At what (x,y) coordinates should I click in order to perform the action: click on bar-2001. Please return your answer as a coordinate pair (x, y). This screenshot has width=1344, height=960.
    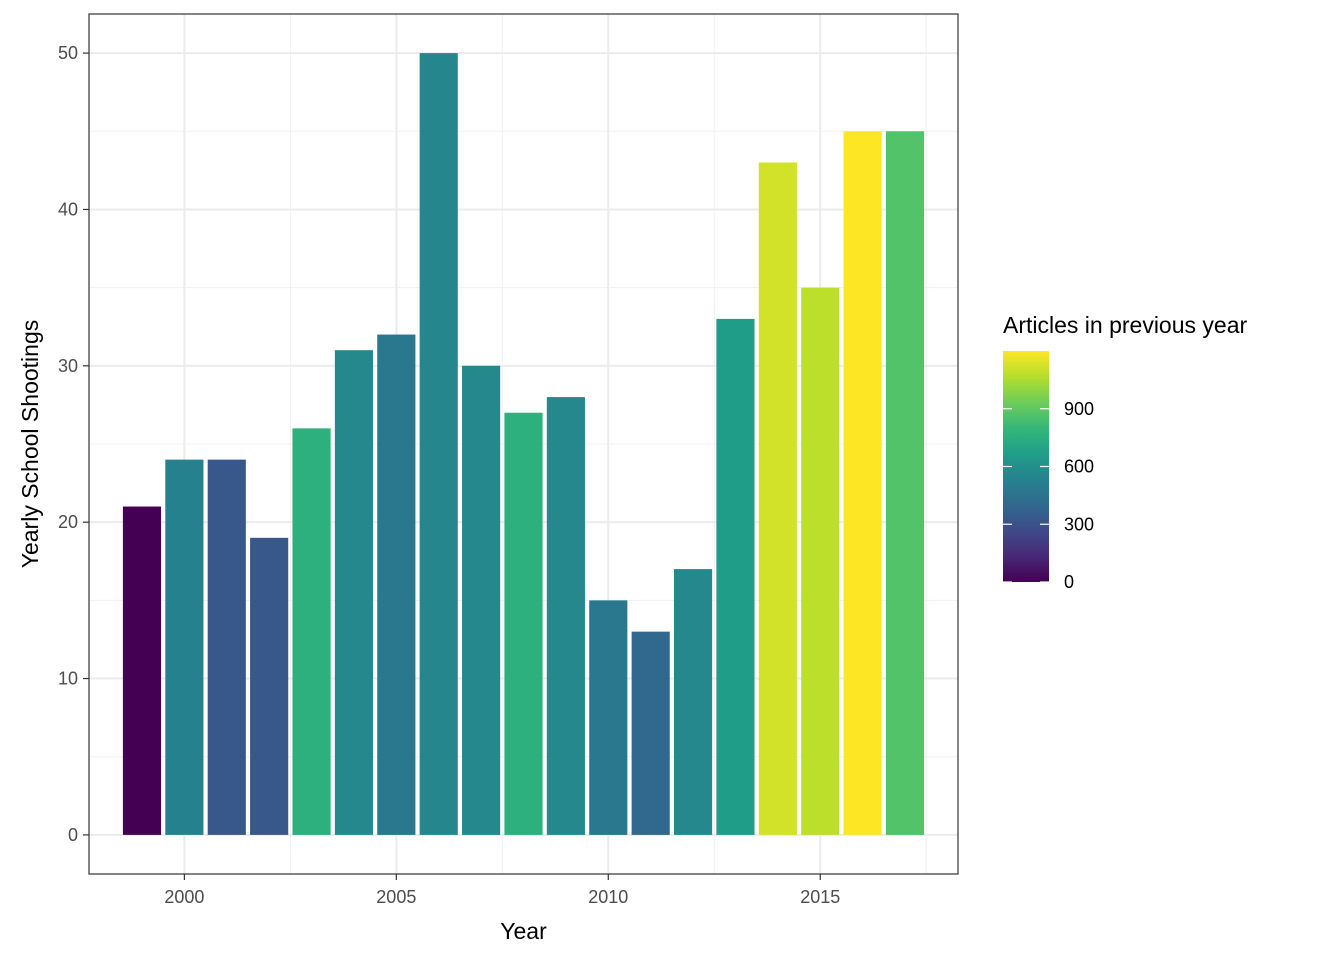
    Looking at the image, I should click on (226, 647).